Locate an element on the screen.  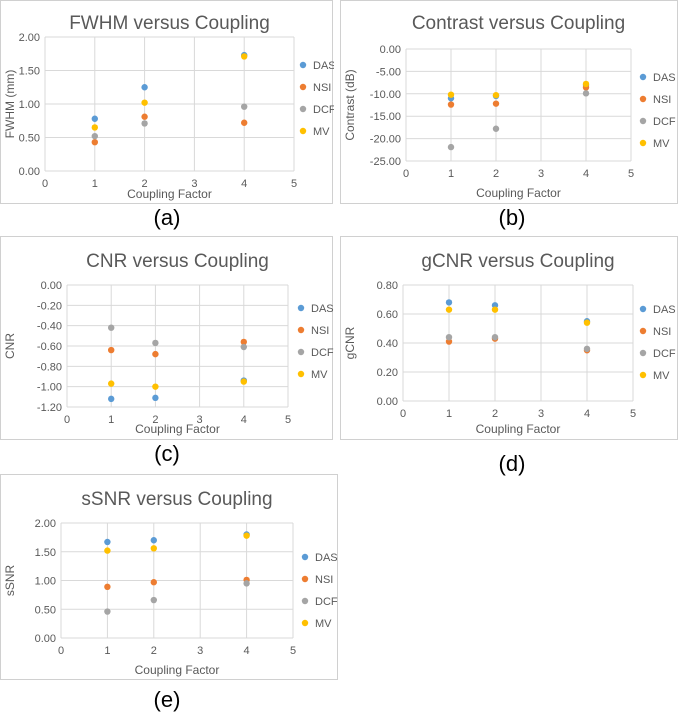
y-tick-label: 0.60 is located at coordinates (387, 315).